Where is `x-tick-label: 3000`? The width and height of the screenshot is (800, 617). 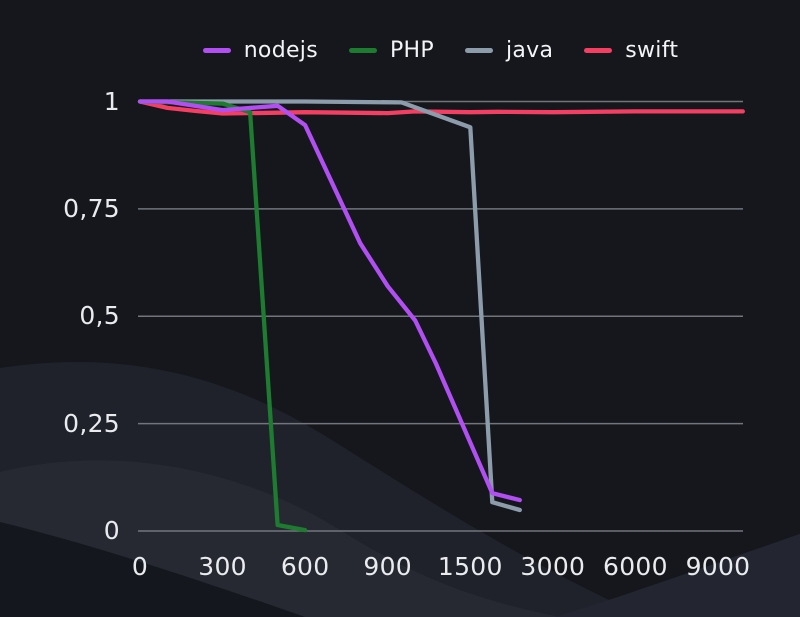 x-tick-label: 3000 is located at coordinates (553, 566).